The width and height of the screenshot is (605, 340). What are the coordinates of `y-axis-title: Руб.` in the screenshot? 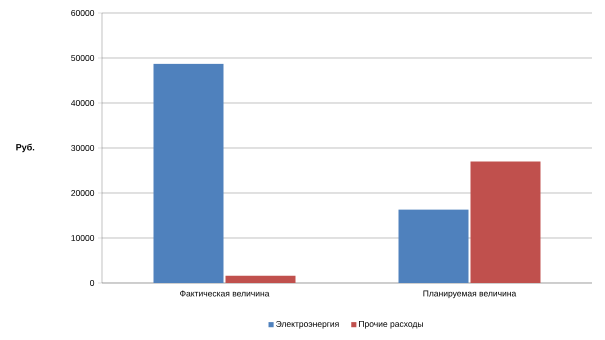 It's located at (25, 148).